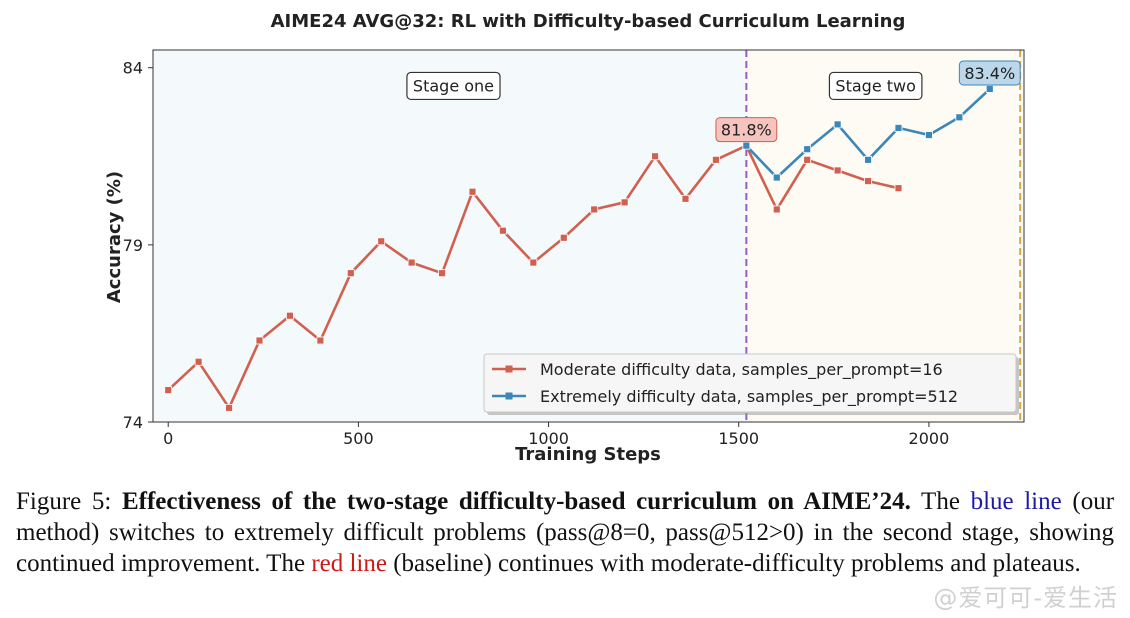 The image size is (1130, 618). Describe the element at coordinates (133, 245) in the screenshot. I see `y-tick-label: 79` at that location.